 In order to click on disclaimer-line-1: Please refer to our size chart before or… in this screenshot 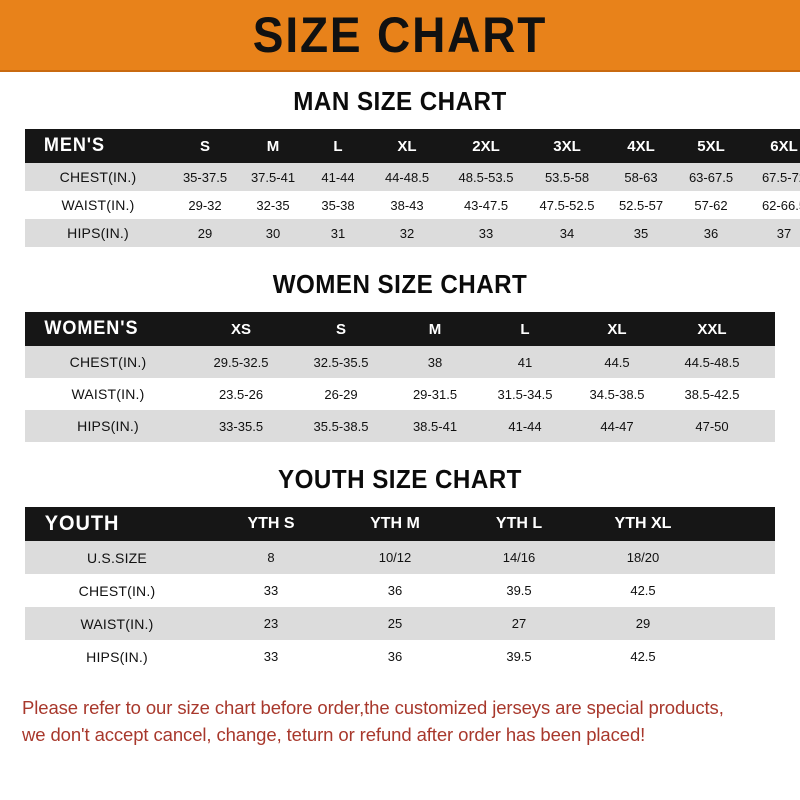, I will do `click(373, 707)`.